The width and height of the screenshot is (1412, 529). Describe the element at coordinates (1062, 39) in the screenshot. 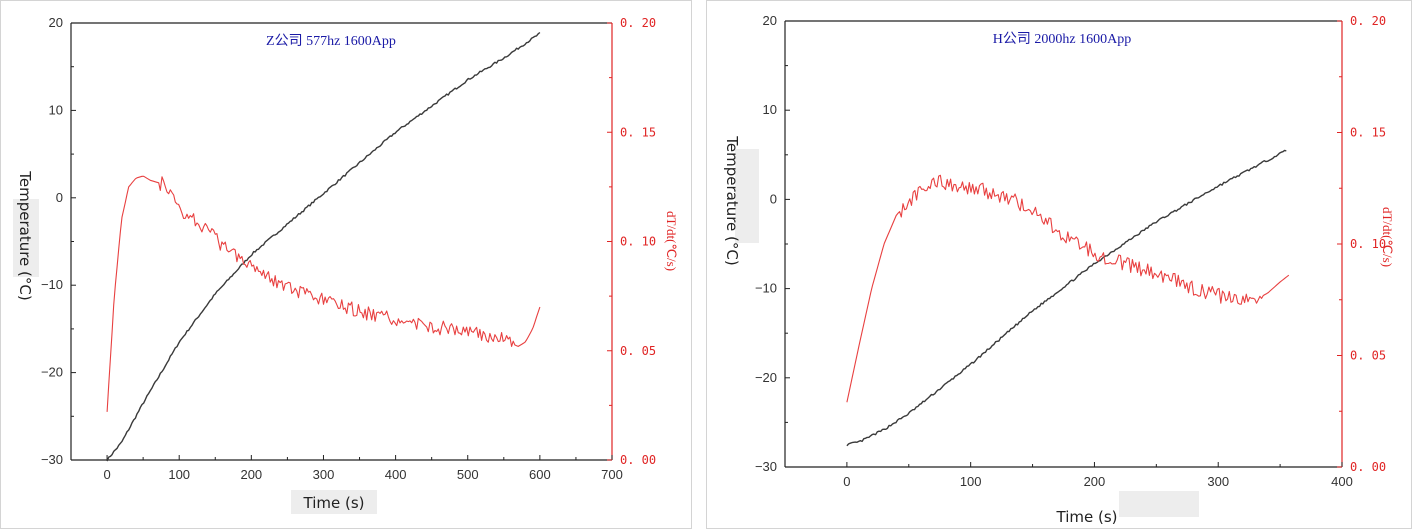

I see `chart-title: H公司 2000hz 1600App` at that location.